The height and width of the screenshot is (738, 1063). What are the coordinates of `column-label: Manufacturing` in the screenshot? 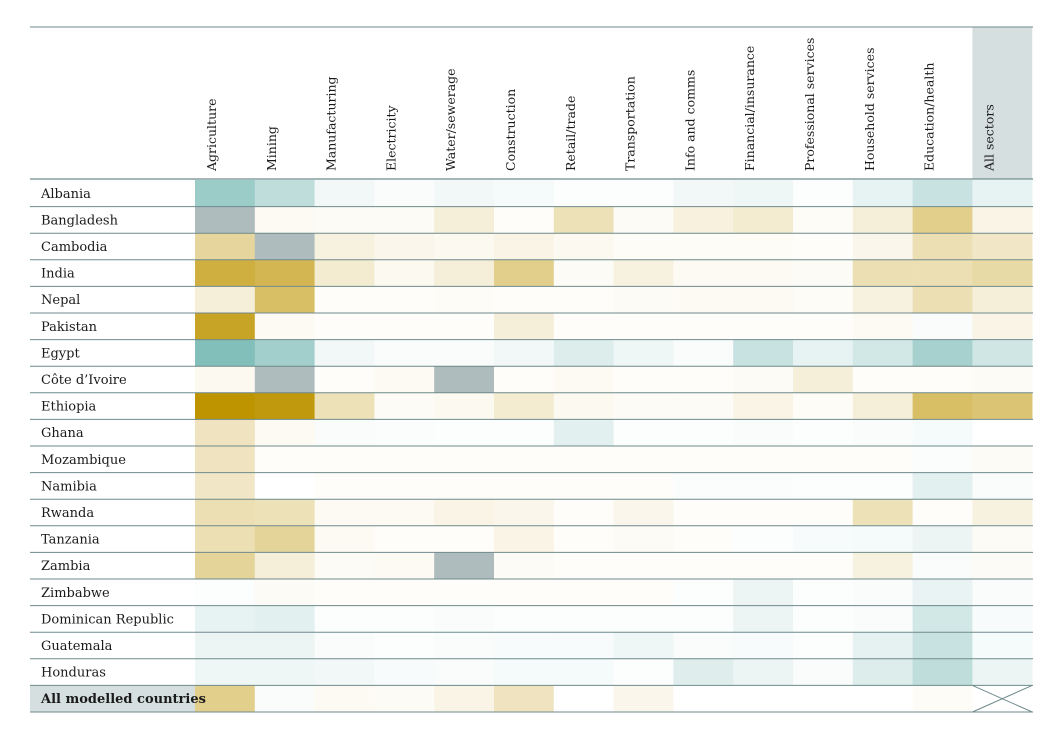 It's located at (331, 123).